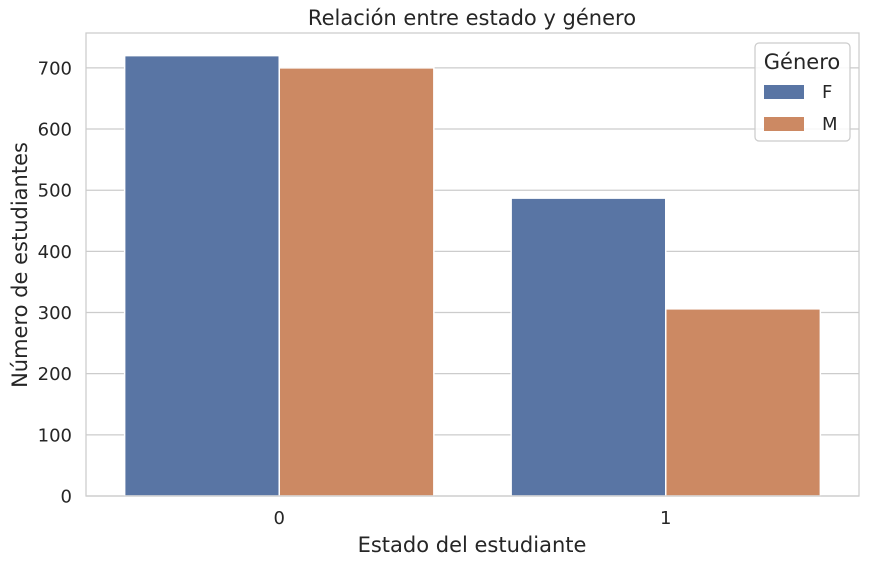 The height and width of the screenshot is (564, 869). What do you see at coordinates (279, 518) in the screenshot?
I see `x-tick-label: 0` at bounding box center [279, 518].